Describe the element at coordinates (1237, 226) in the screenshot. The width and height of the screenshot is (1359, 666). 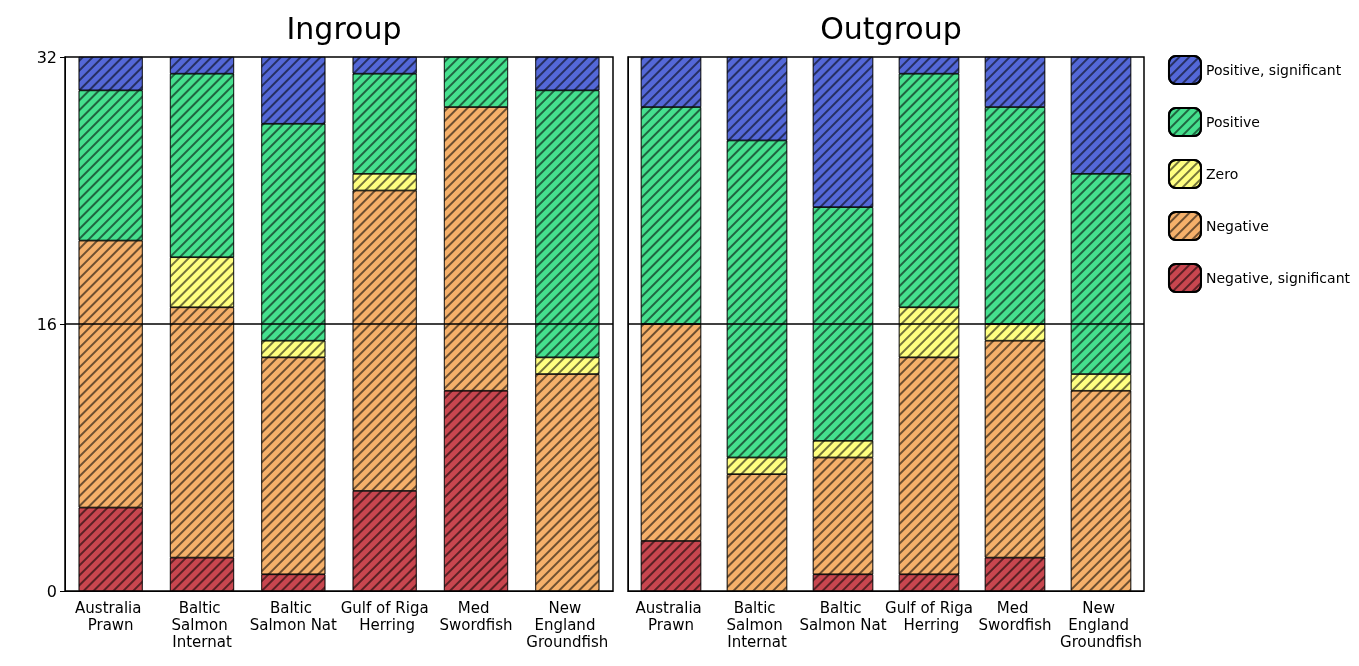
I see `legend-label: Negative` at that location.